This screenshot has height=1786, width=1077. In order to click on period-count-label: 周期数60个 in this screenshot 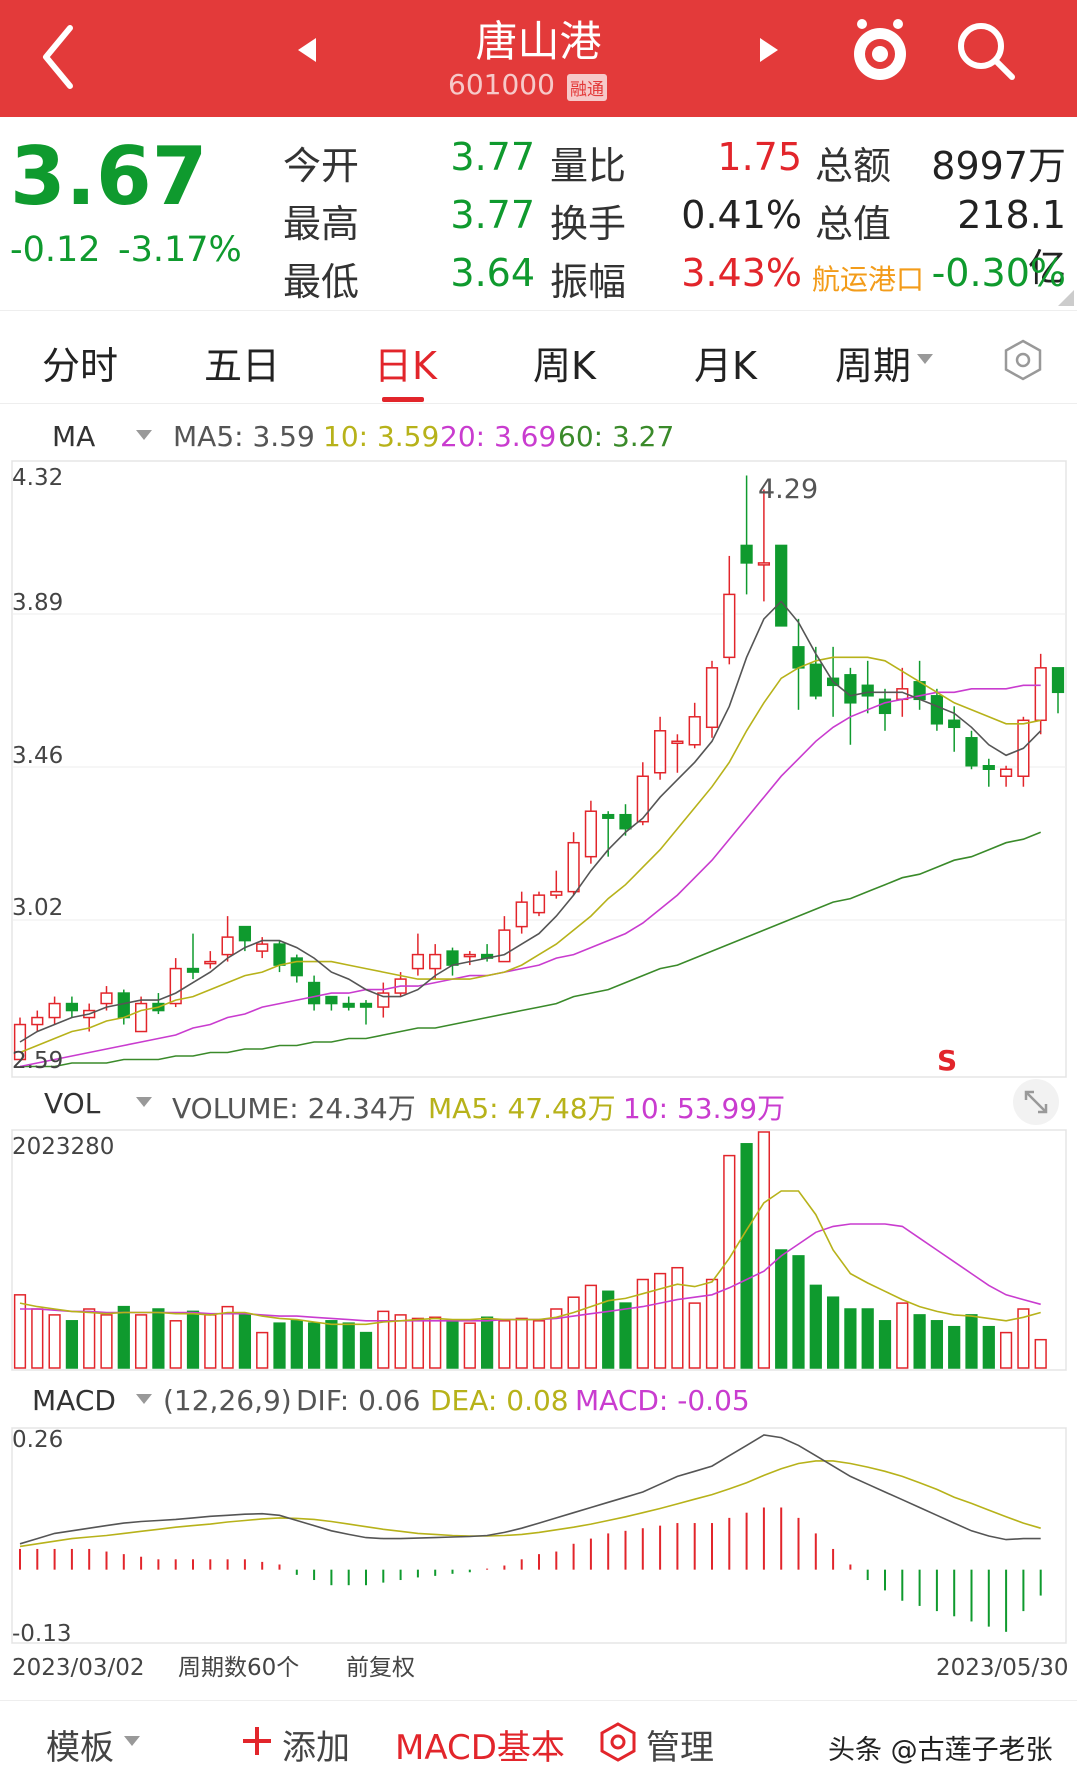, I will do `click(238, 1668)`.